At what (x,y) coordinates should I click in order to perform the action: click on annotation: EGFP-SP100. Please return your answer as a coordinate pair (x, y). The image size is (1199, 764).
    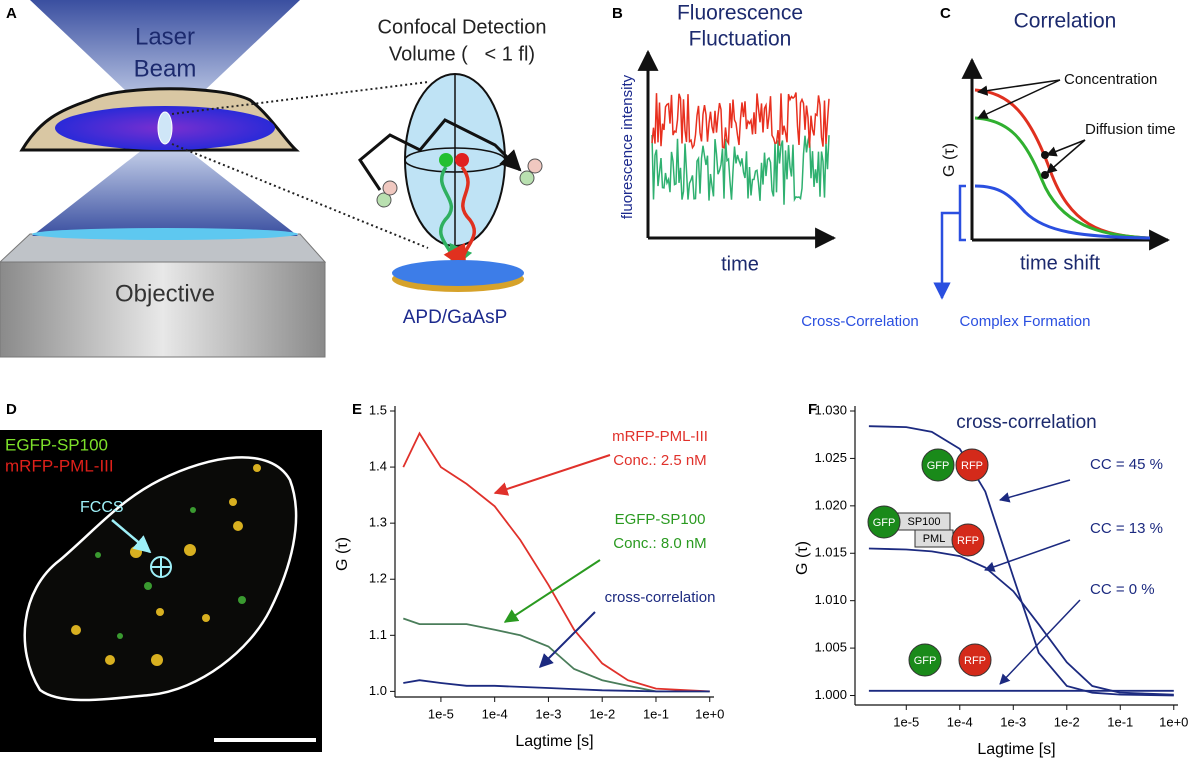
    Looking at the image, I should click on (660, 519).